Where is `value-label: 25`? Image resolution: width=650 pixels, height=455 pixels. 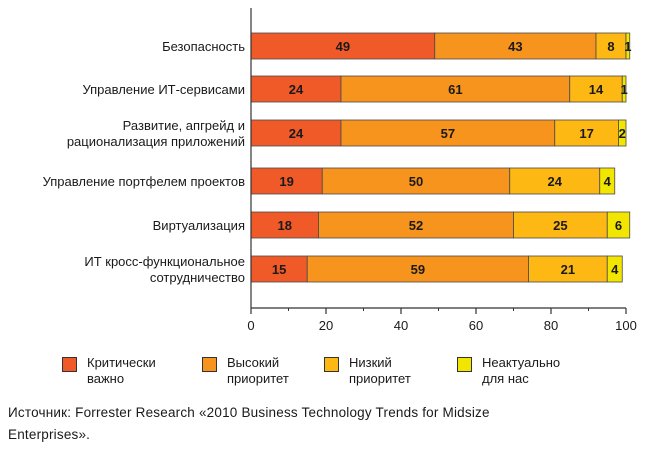
value-label: 25 is located at coordinates (560, 225).